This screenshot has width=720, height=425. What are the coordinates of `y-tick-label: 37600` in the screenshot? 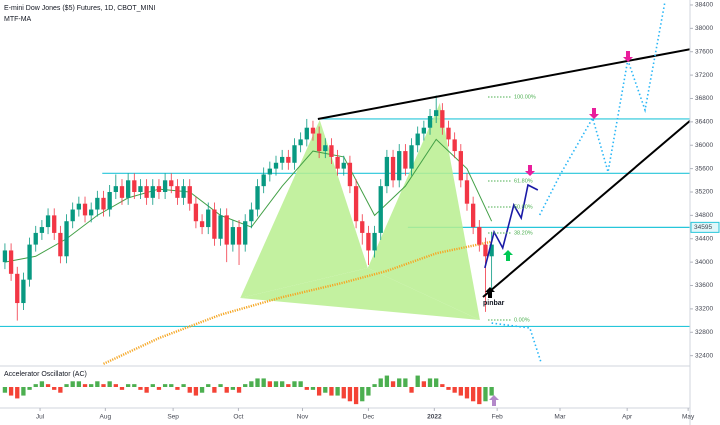 It's located at (704, 51).